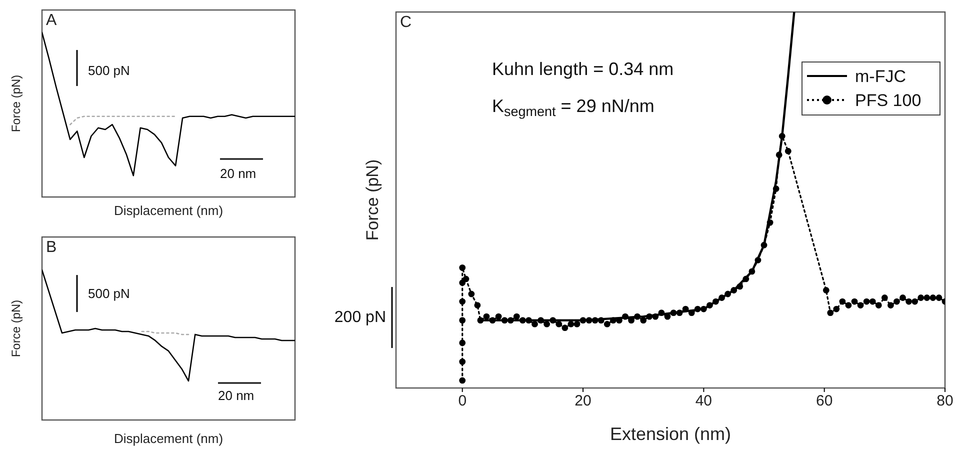 This screenshot has height=449, width=965. I want to click on x-tick-label: 60, so click(824, 401).